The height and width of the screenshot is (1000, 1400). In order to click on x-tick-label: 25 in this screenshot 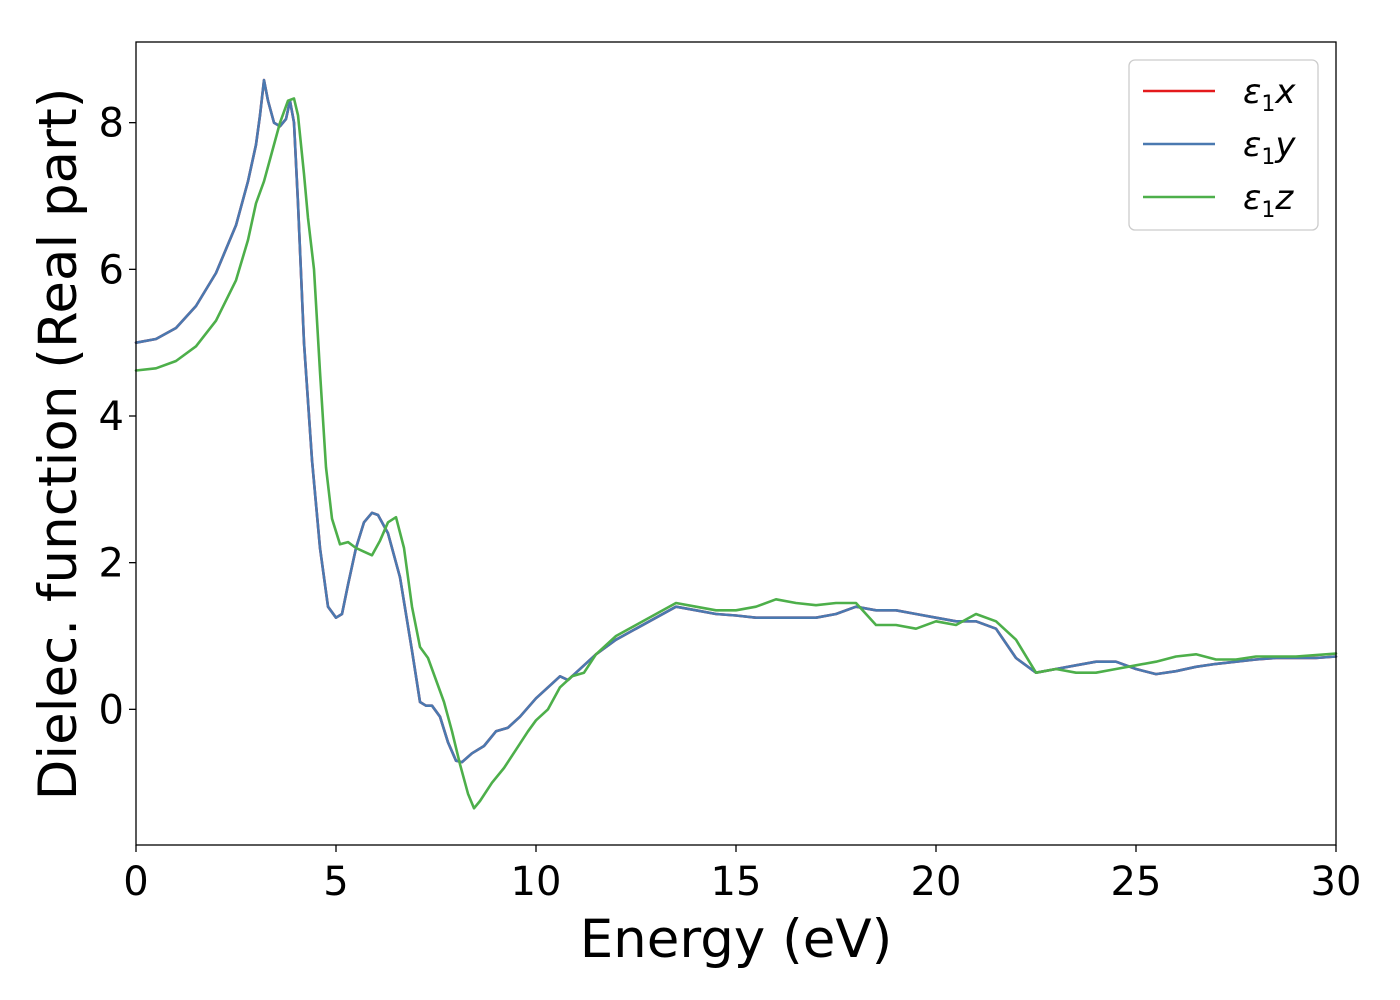, I will do `click(1136, 882)`.